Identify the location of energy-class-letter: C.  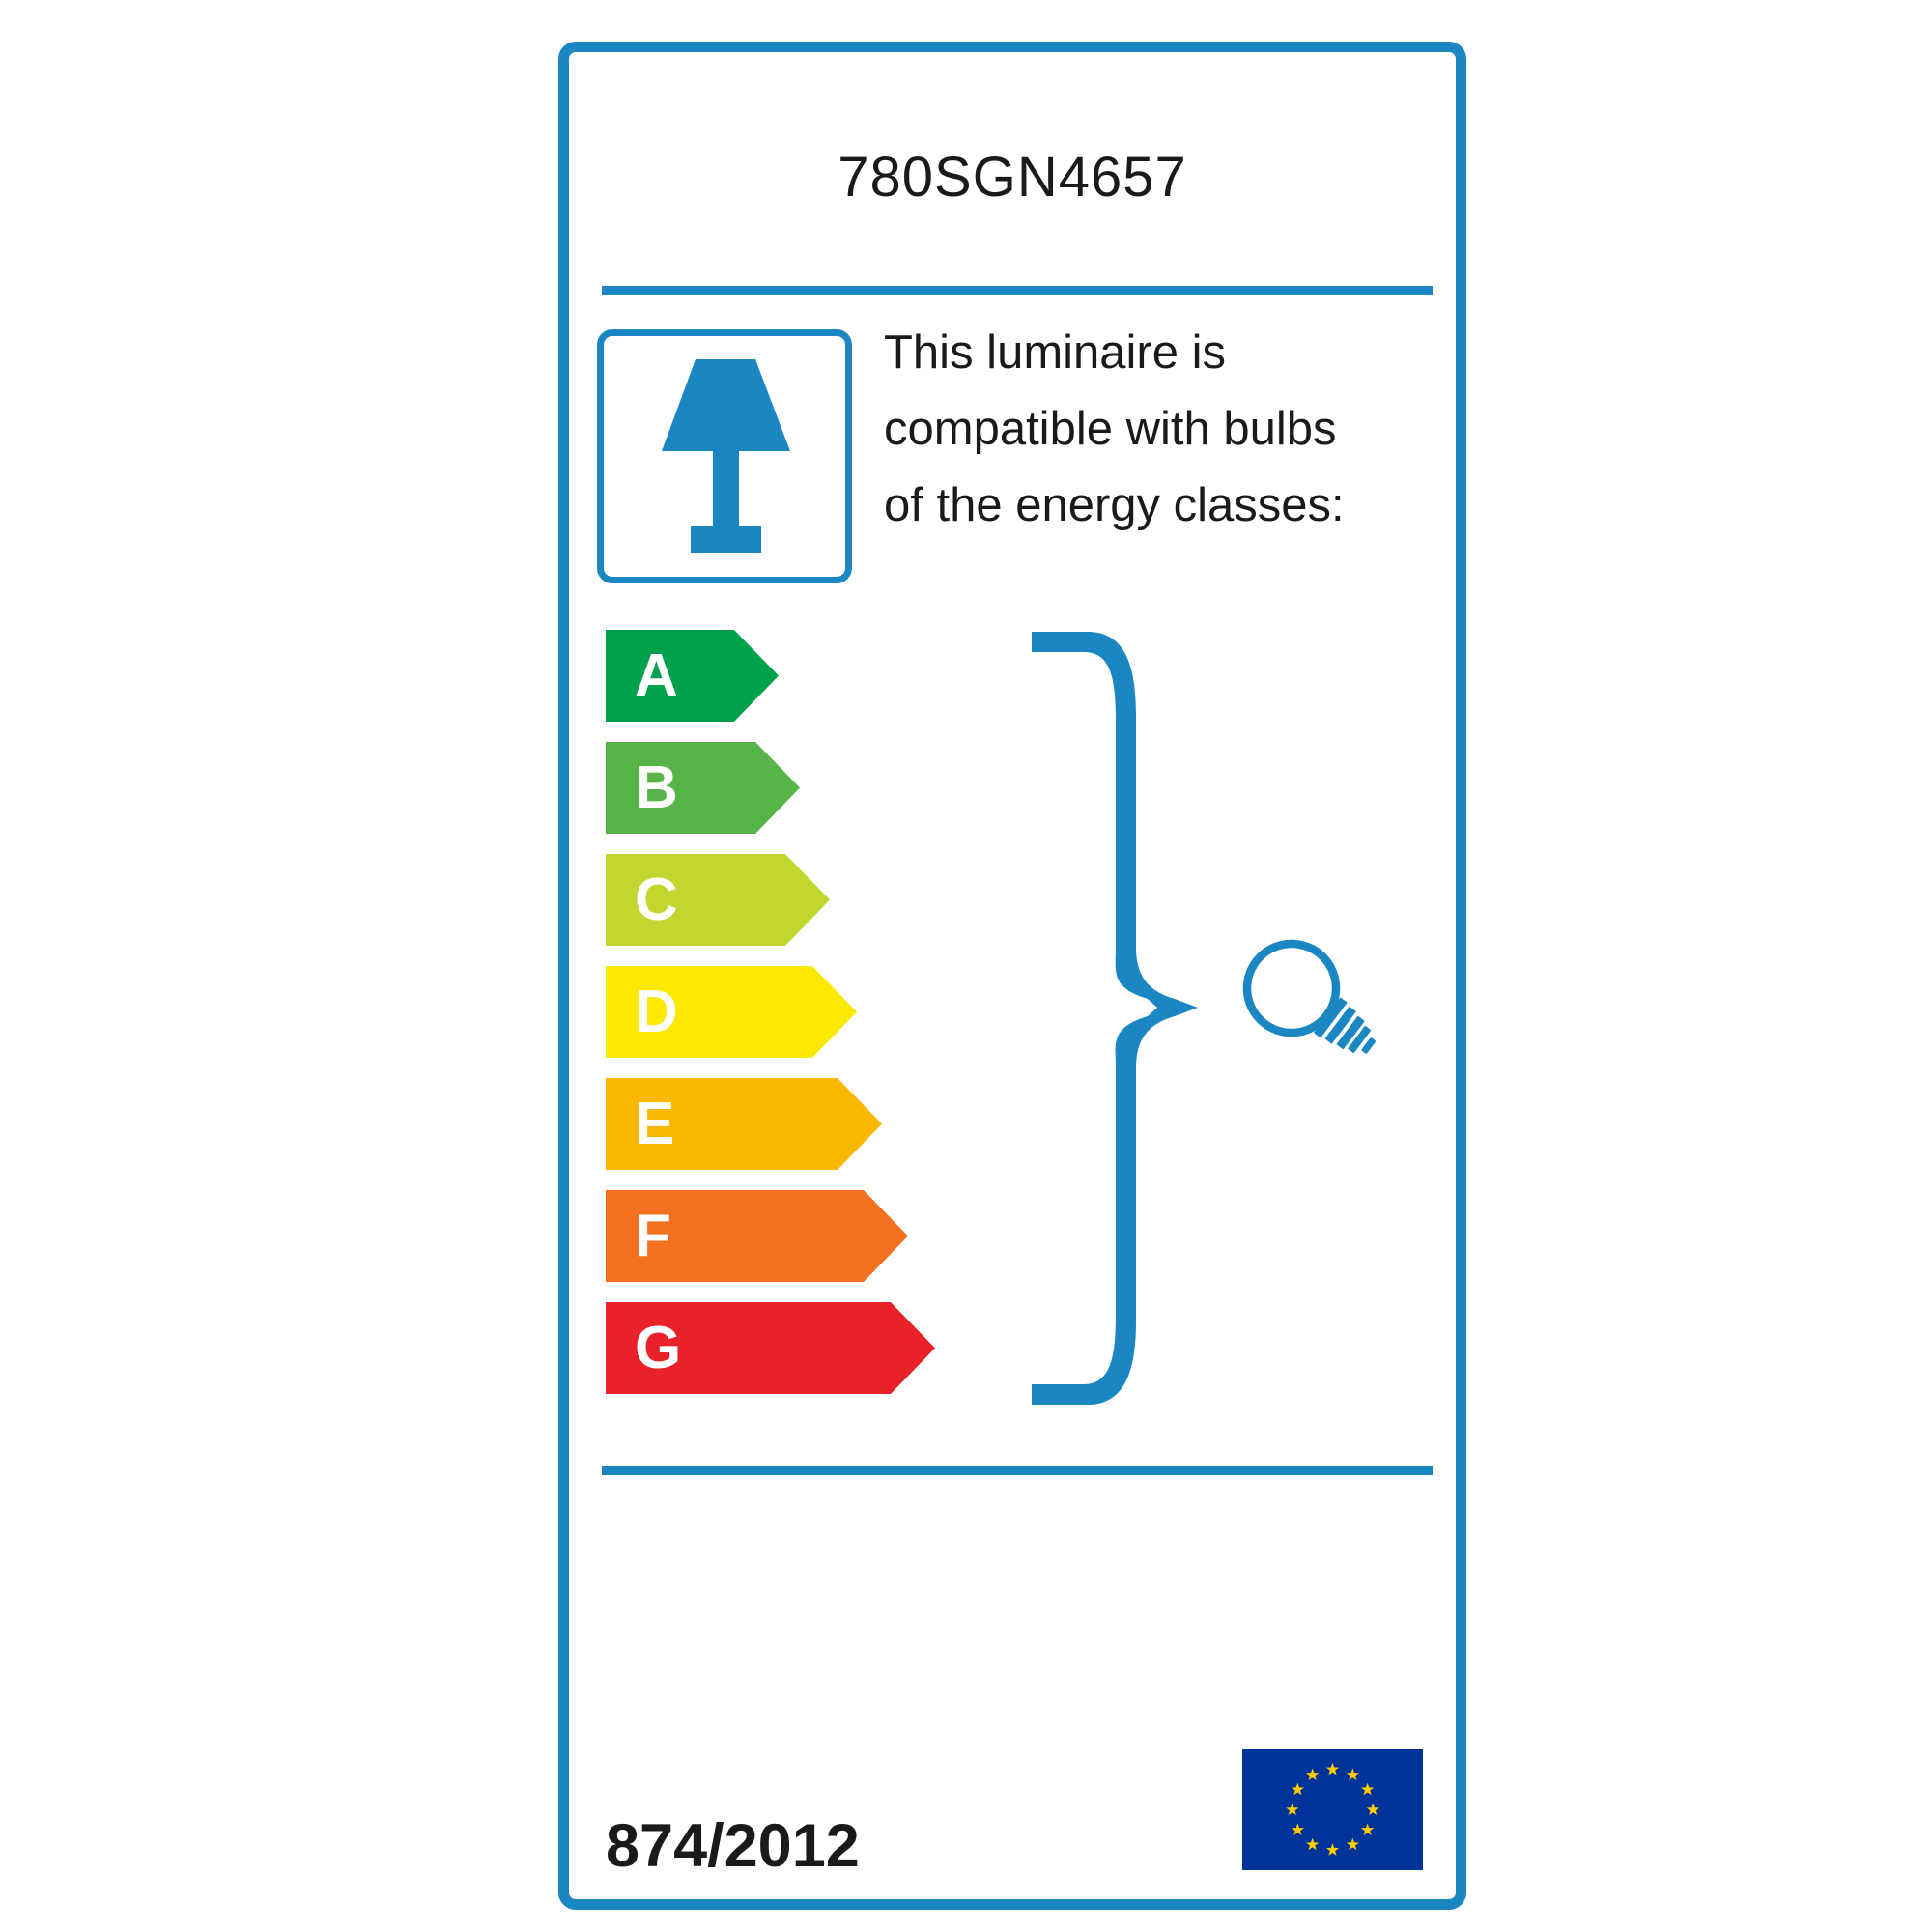
(656, 900).